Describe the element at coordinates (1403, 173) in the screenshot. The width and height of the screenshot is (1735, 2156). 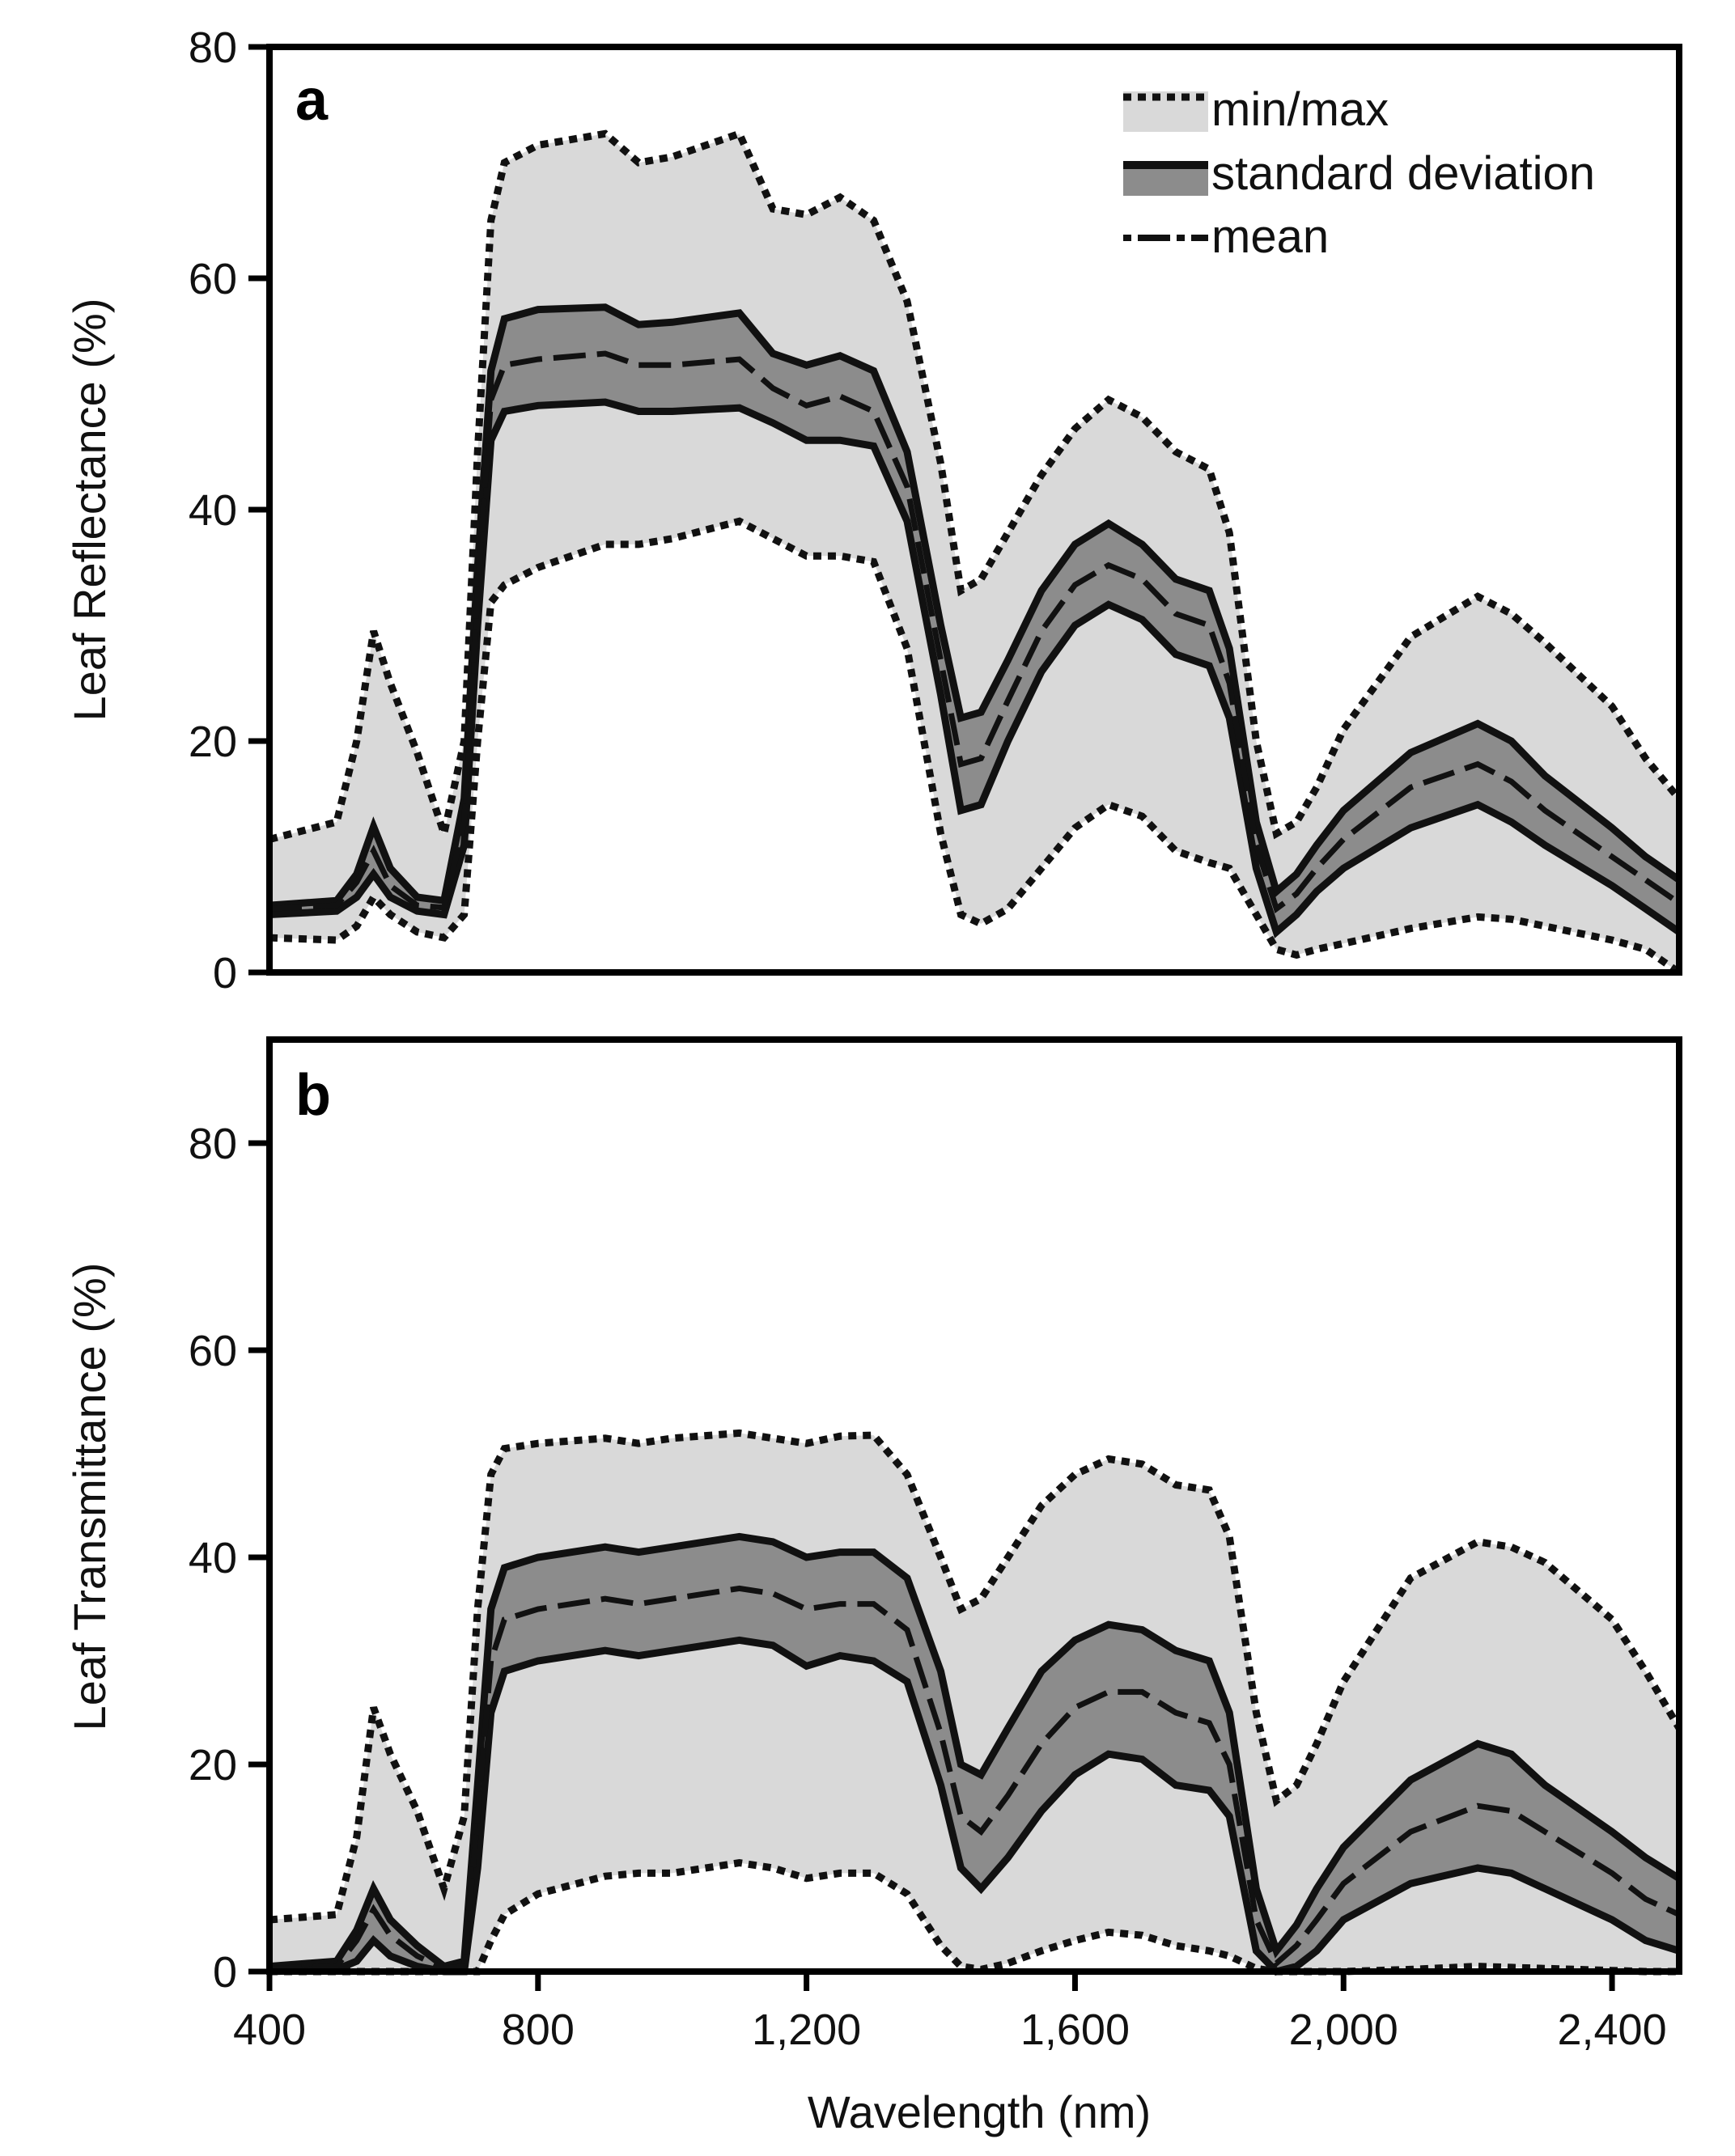
I see `legend-std-label: standard deviation` at that location.